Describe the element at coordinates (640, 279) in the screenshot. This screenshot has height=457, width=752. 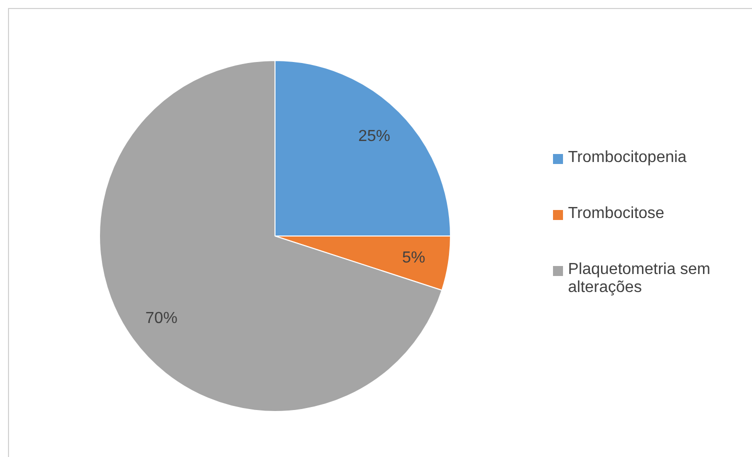
I see `legend-label: Plaquetometria sem alterações` at that location.